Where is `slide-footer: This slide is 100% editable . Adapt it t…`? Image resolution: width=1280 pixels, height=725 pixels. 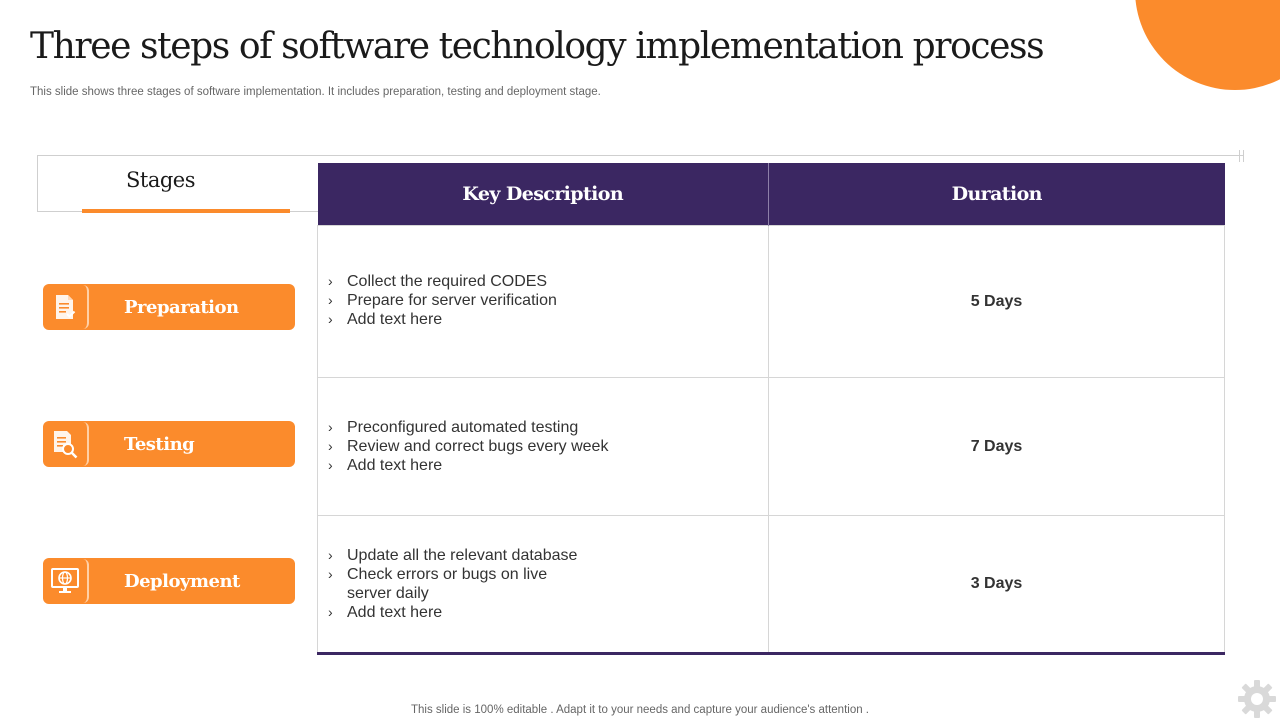
slide-footer: This slide is 100% editable . Adapt it t… is located at coordinates (639, 710).